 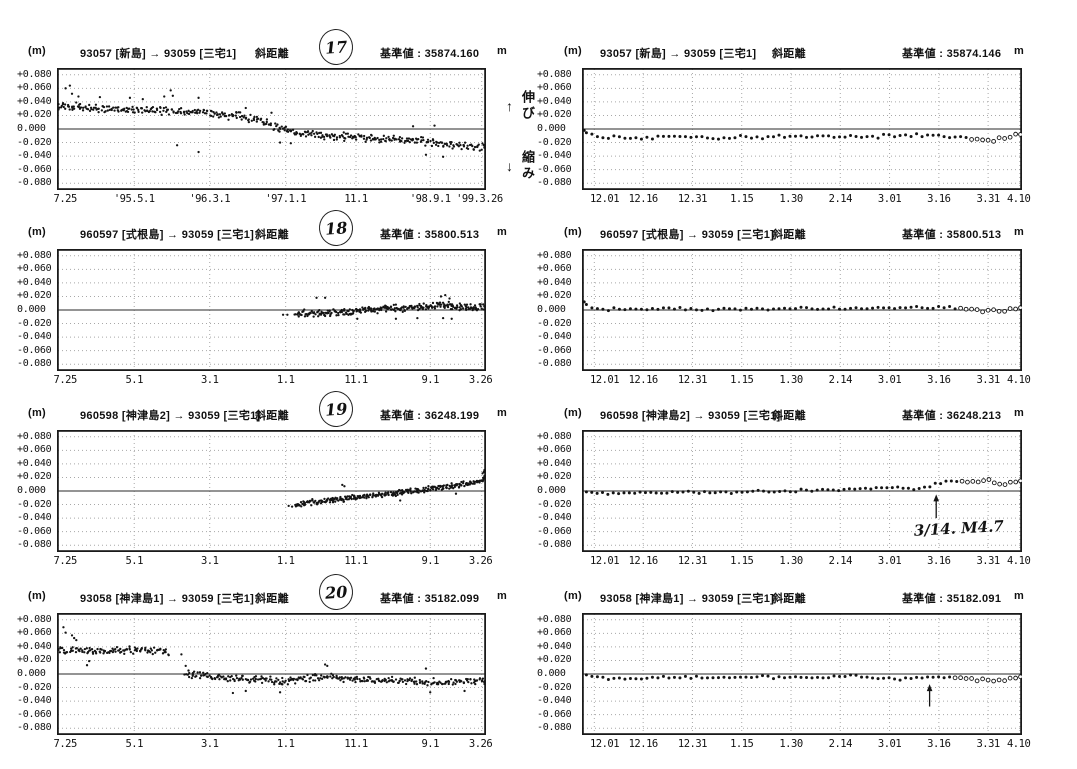 What do you see at coordinates (273, 561) in the screenshot?
I see `x-axis-labels: 7.25 5.1 3.1 1.1 11.1 9.1 3.26` at bounding box center [273, 561].